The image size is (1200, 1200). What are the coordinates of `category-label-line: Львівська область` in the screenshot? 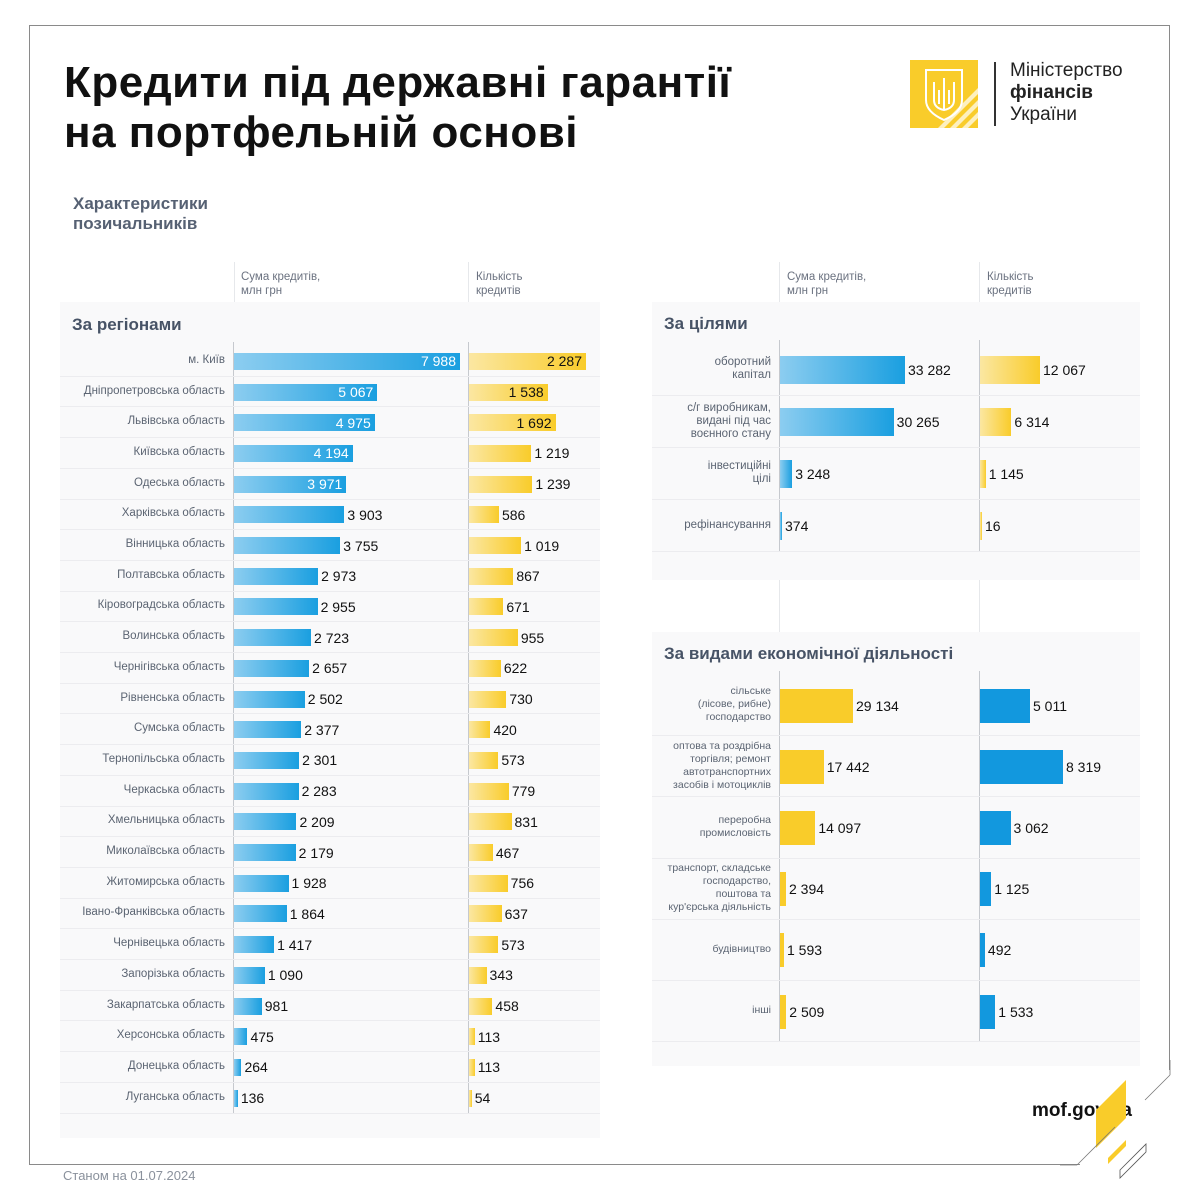 It's located at (176, 421).